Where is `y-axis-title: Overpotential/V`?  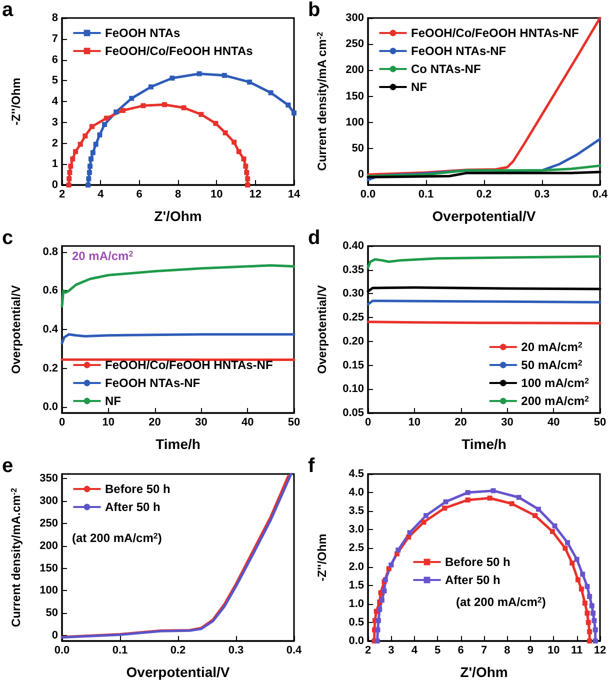 y-axis-title: Overpotential/V is located at coordinates (16, 329).